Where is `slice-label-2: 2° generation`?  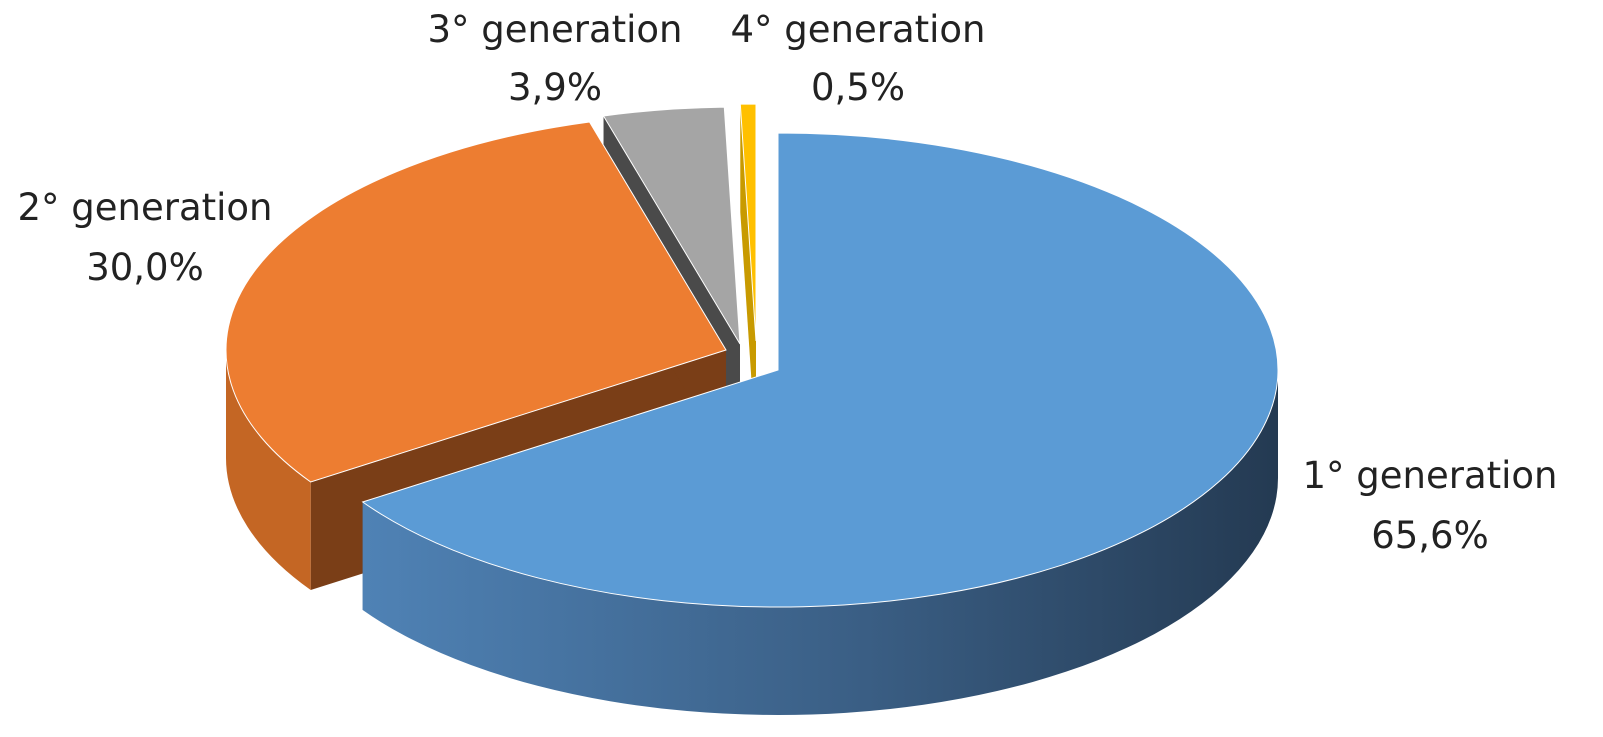 slice-label-2: 2° generation is located at coordinates (144, 207).